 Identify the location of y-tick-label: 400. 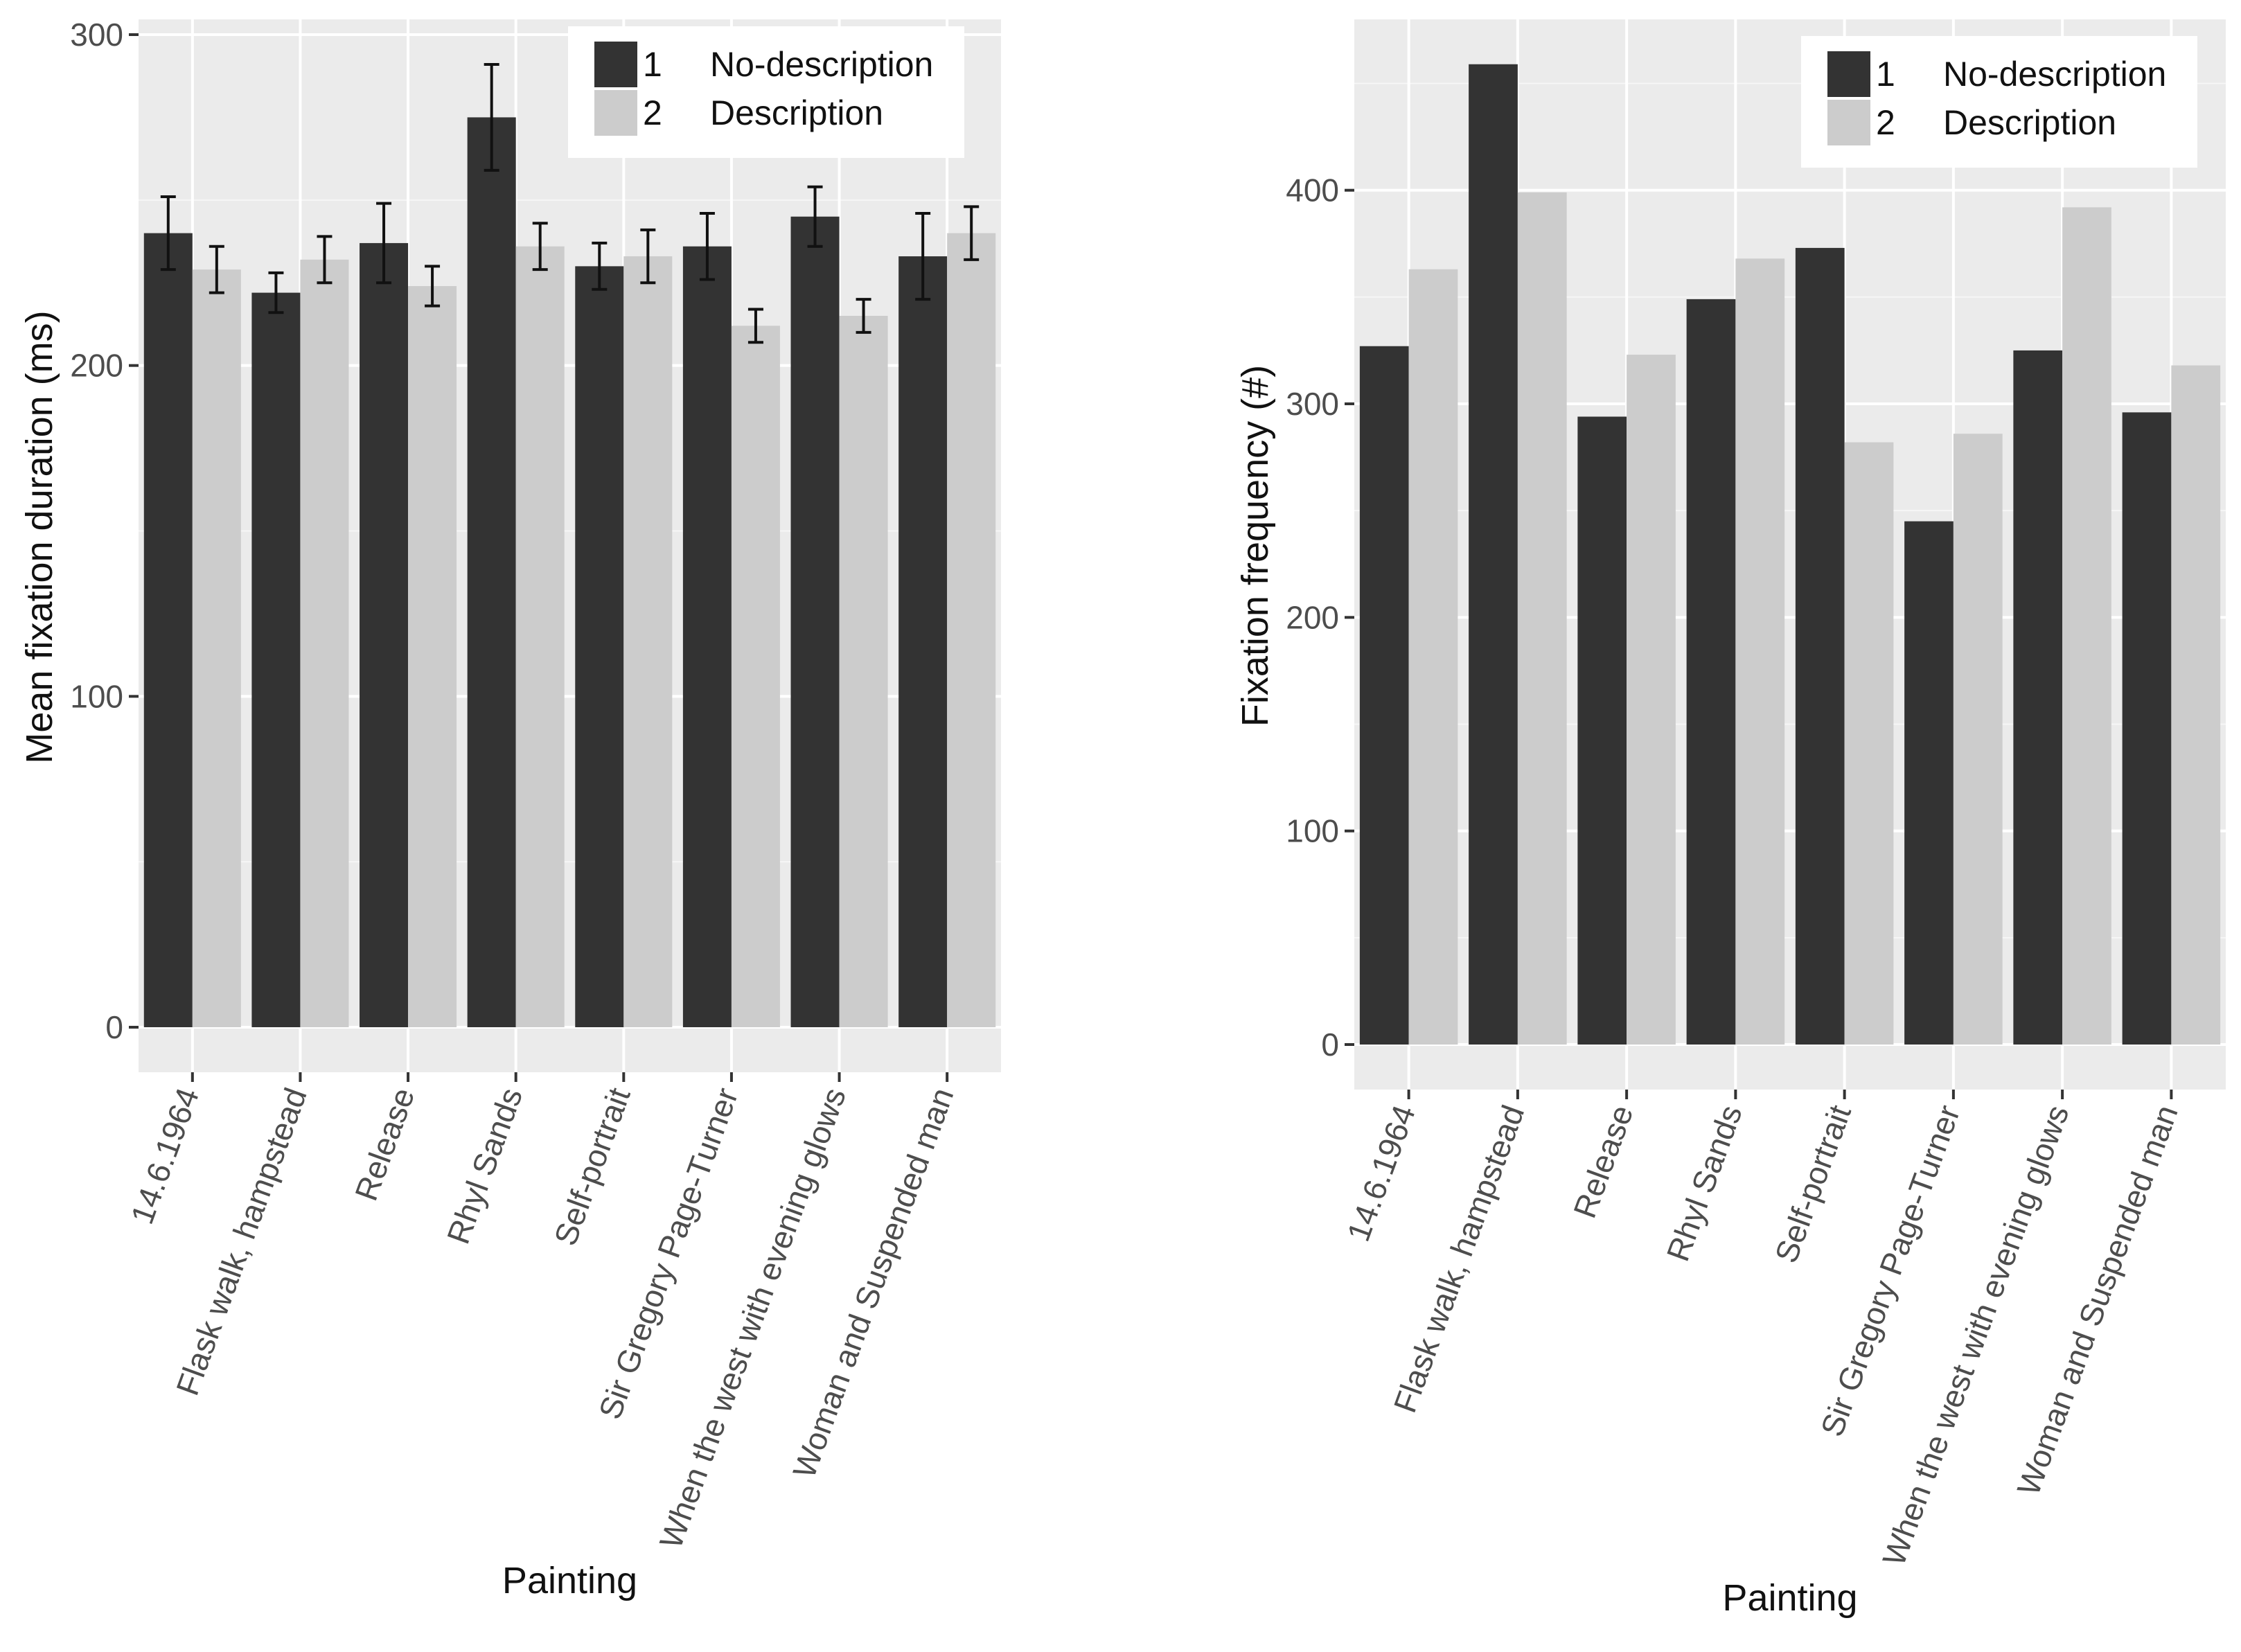
(1313, 190).